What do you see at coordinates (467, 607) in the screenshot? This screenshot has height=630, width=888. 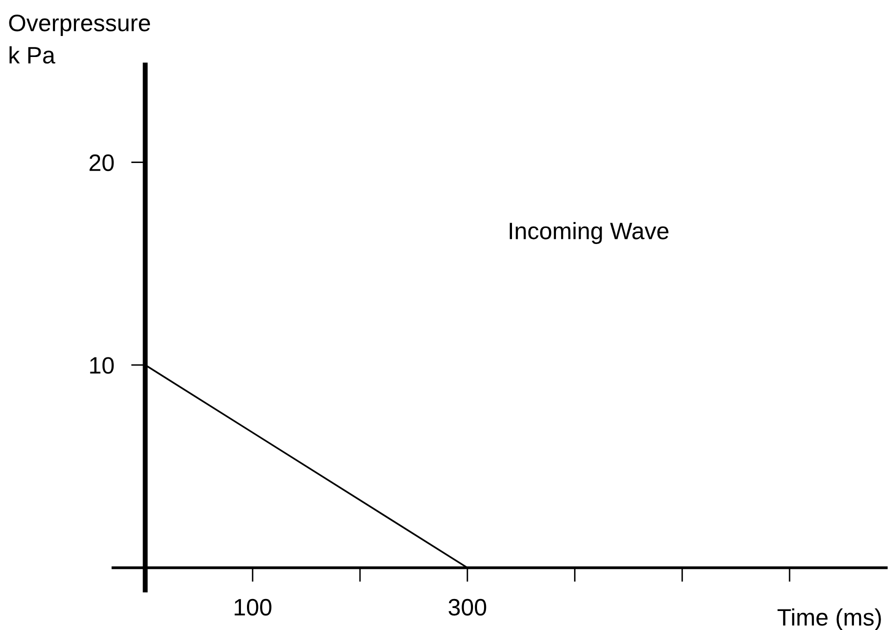 I see `x-tick-label: 300` at bounding box center [467, 607].